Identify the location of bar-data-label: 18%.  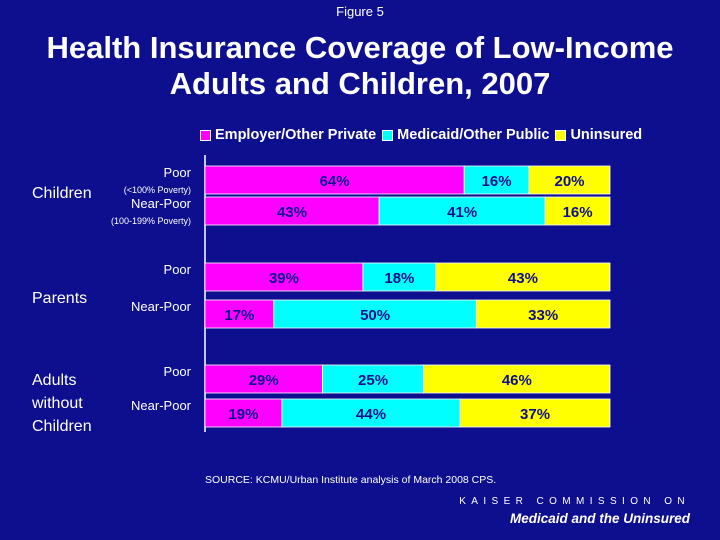
(399, 278).